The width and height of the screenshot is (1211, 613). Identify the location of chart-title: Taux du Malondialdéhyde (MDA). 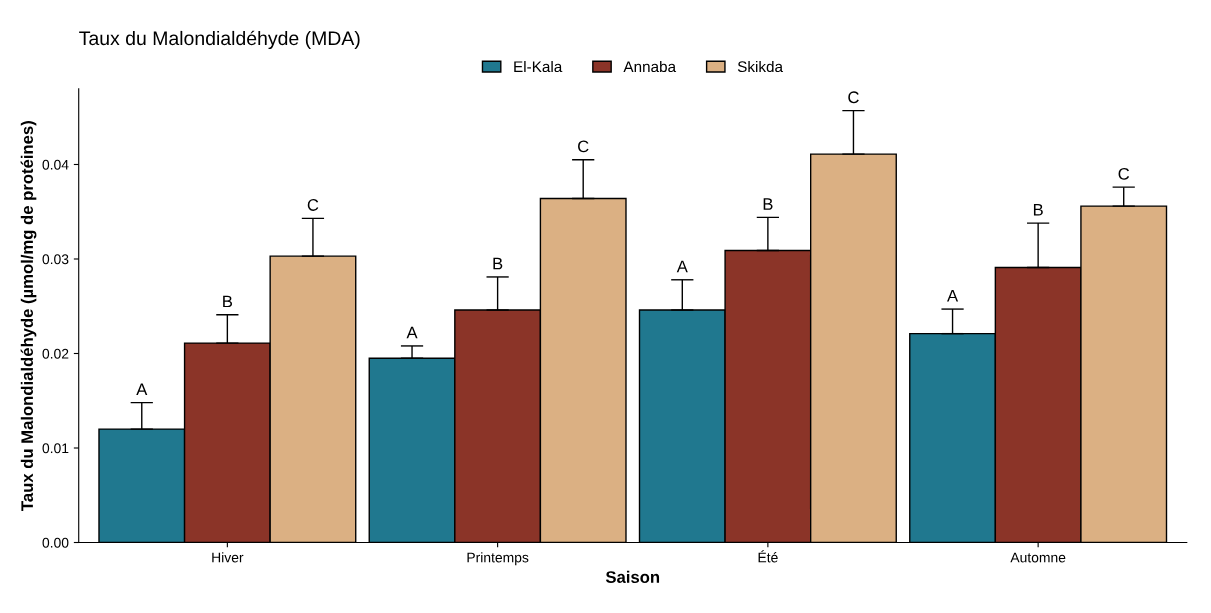
(219, 40).